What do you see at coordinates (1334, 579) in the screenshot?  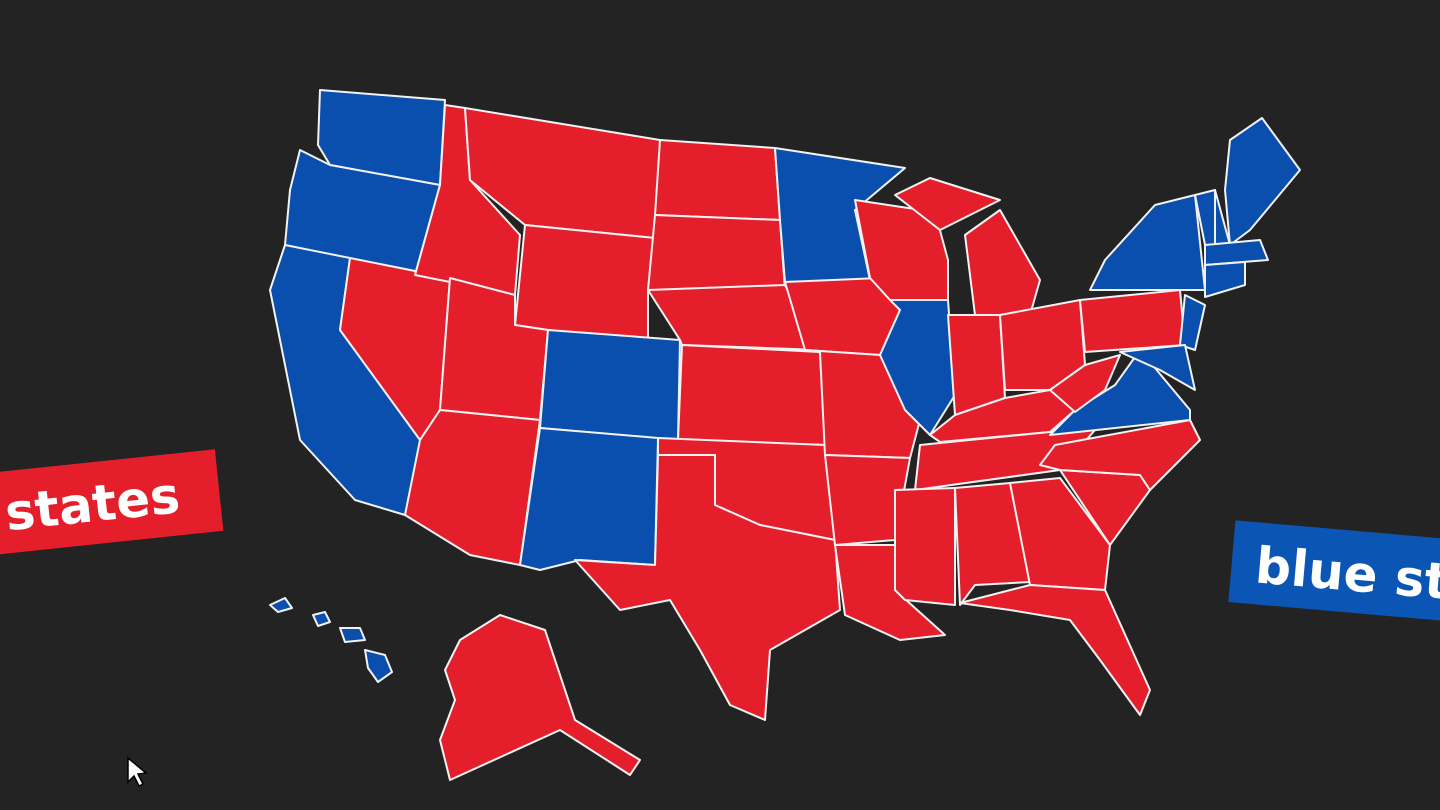 I see `blue-tag-box` at bounding box center [1334, 579].